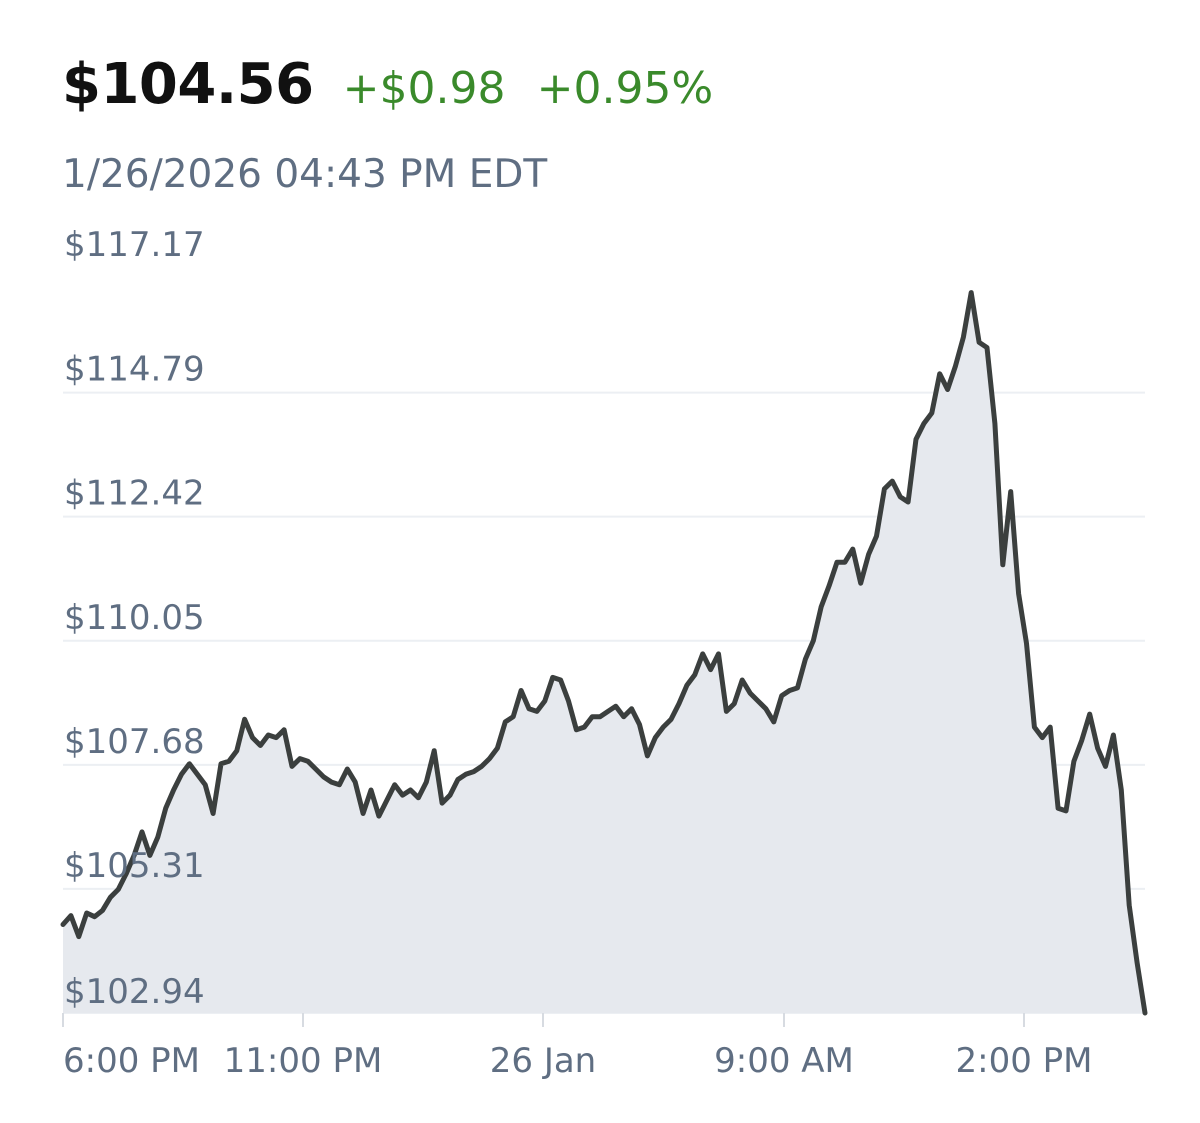 The height and width of the screenshot is (1123, 1200). I want to click on current-price: $104.56, so click(188, 84).